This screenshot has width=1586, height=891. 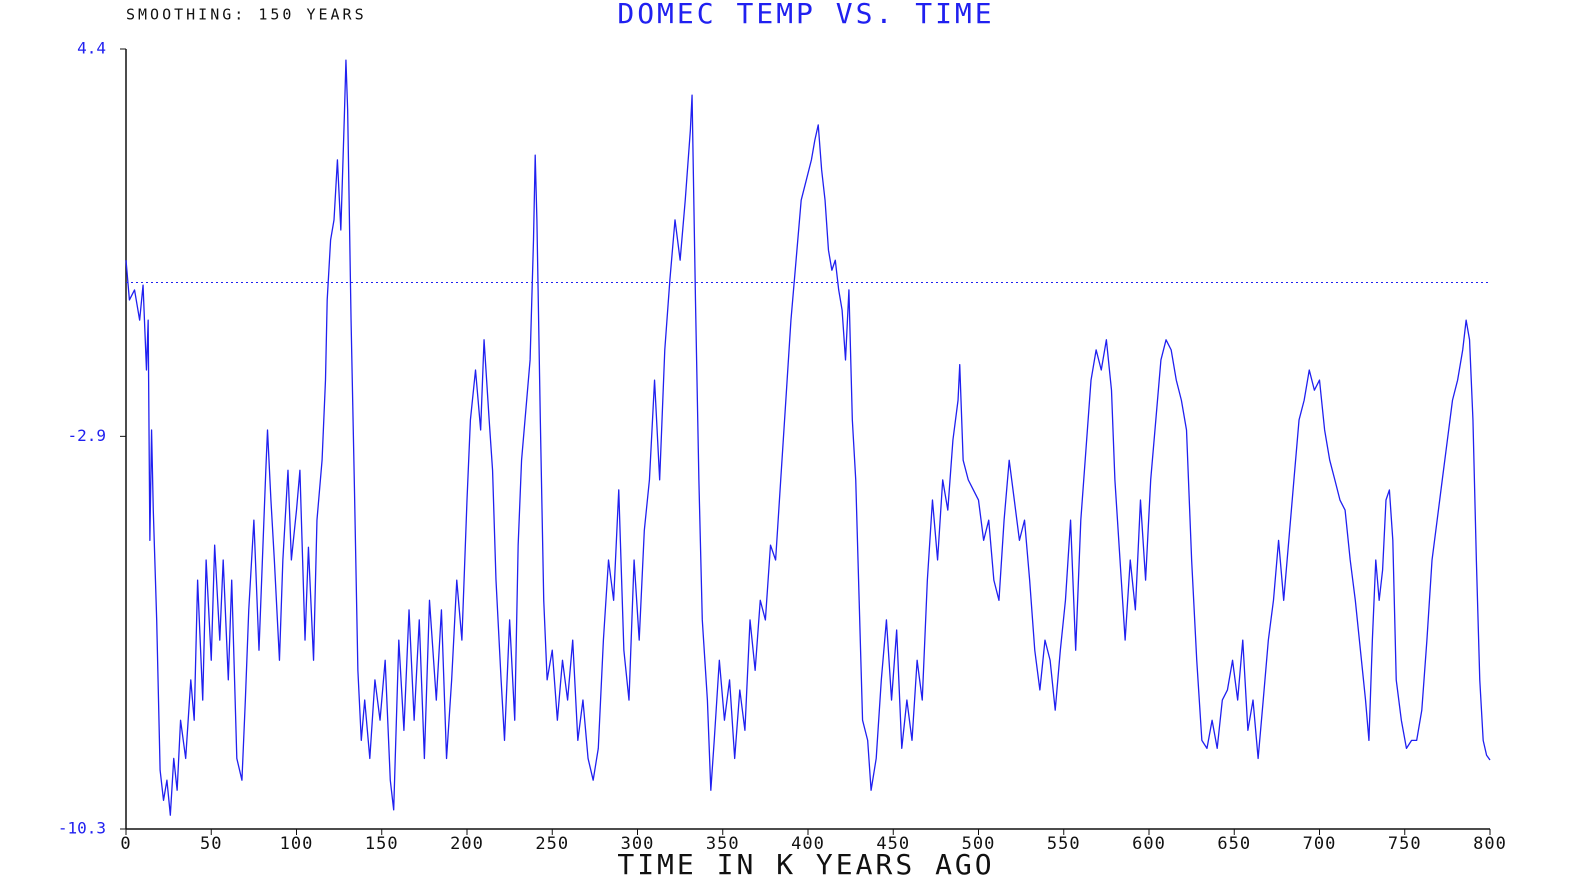 What do you see at coordinates (893, 844) in the screenshot?
I see `x-tick-label: 450` at bounding box center [893, 844].